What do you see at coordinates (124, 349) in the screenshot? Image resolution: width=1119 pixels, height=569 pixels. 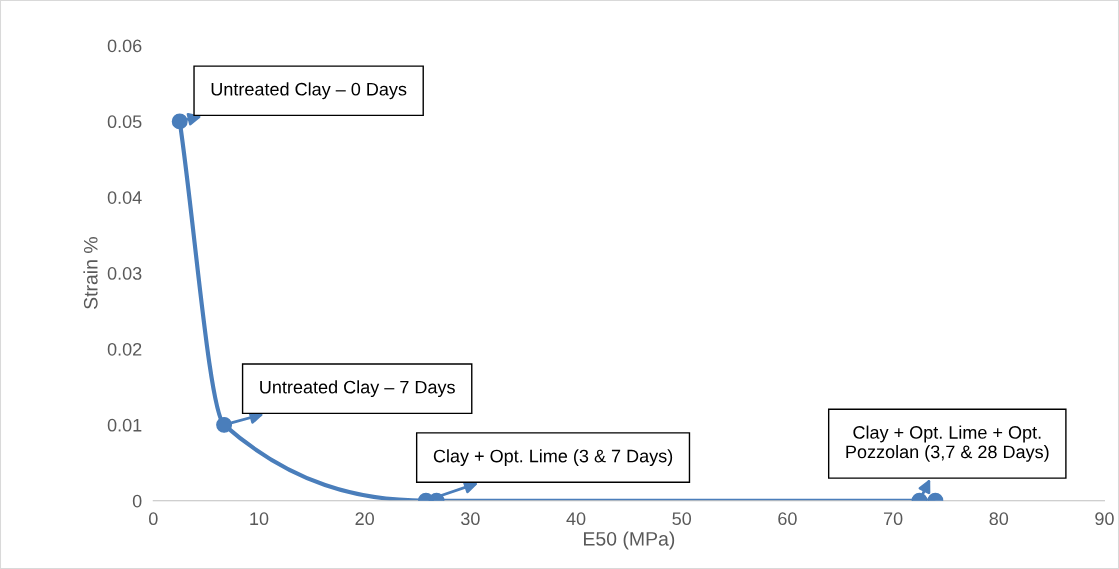 I see `y-tick-label: 0.02` at bounding box center [124, 349].